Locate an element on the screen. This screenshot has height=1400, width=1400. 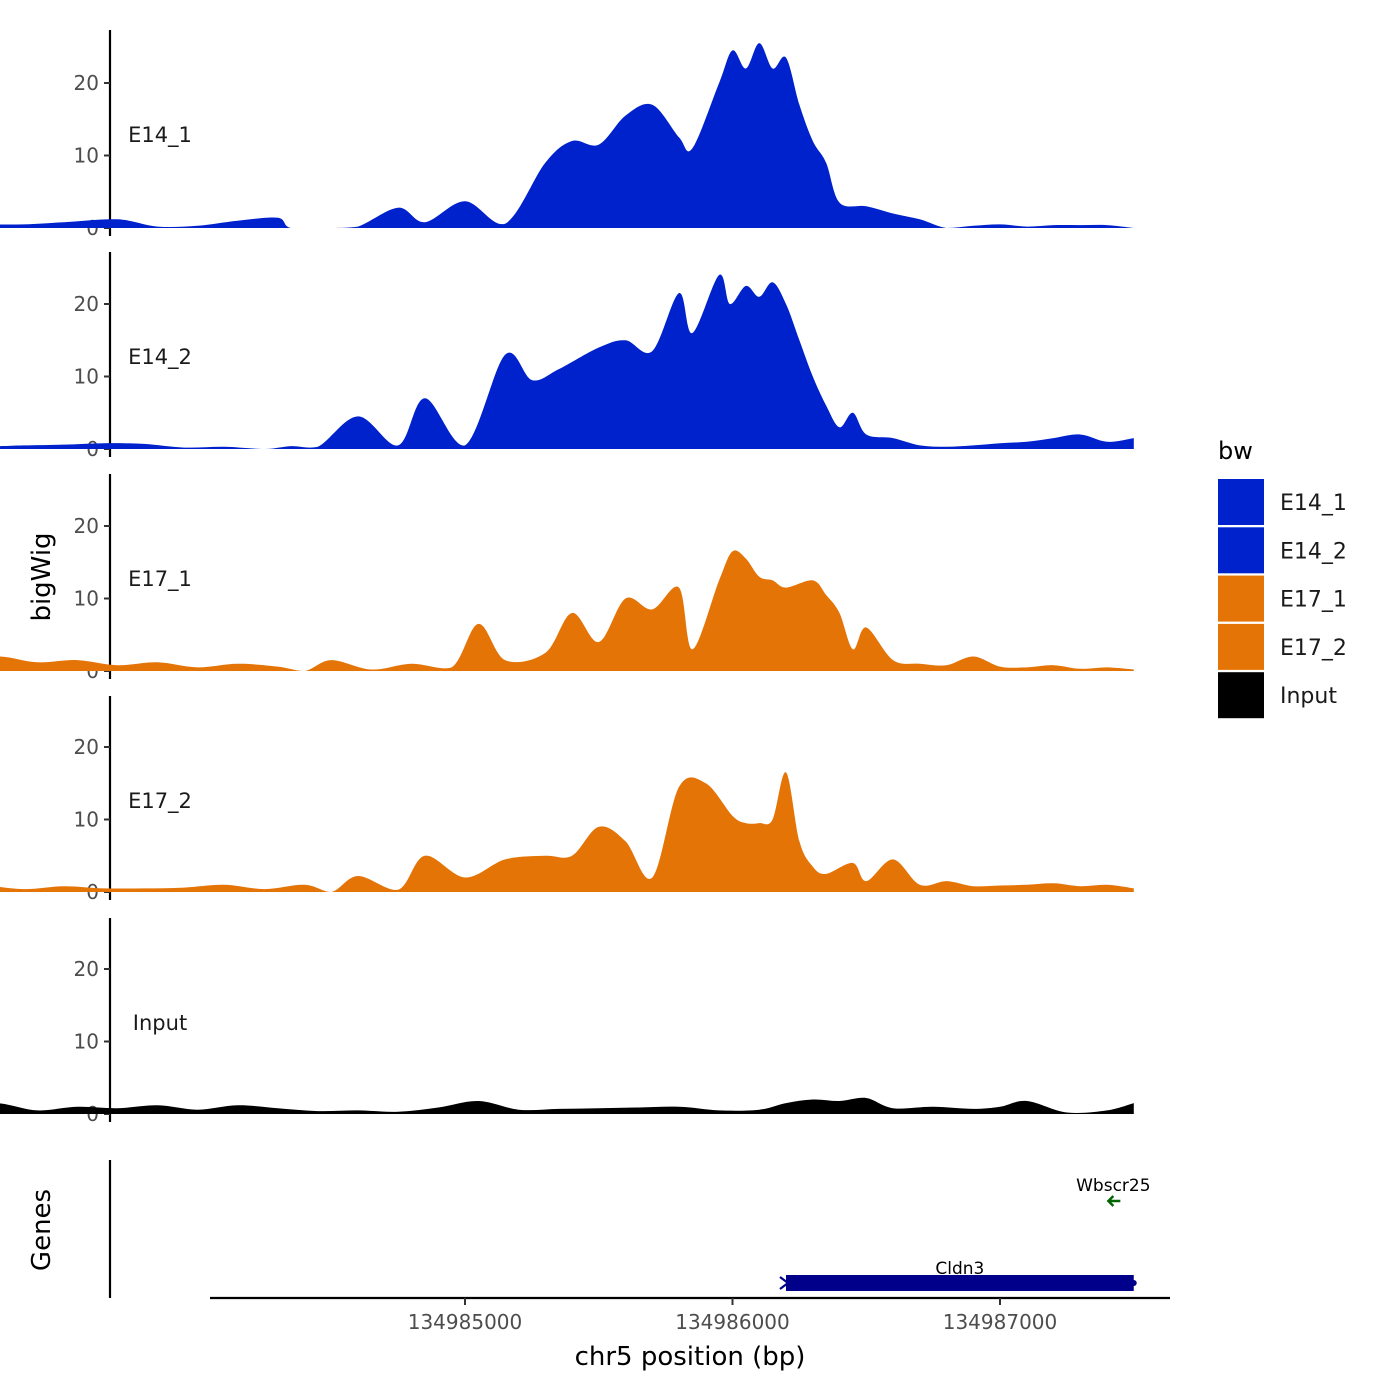
legend-label: E17_1 is located at coordinates (1313, 600).